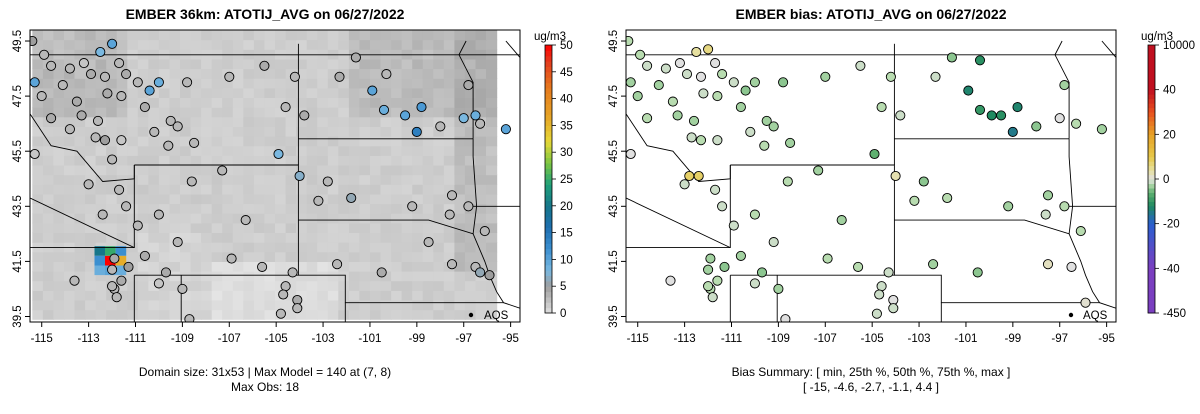  What do you see at coordinates (82, 223) in the screenshot?
I see `state-boundary-line` at bounding box center [82, 223].